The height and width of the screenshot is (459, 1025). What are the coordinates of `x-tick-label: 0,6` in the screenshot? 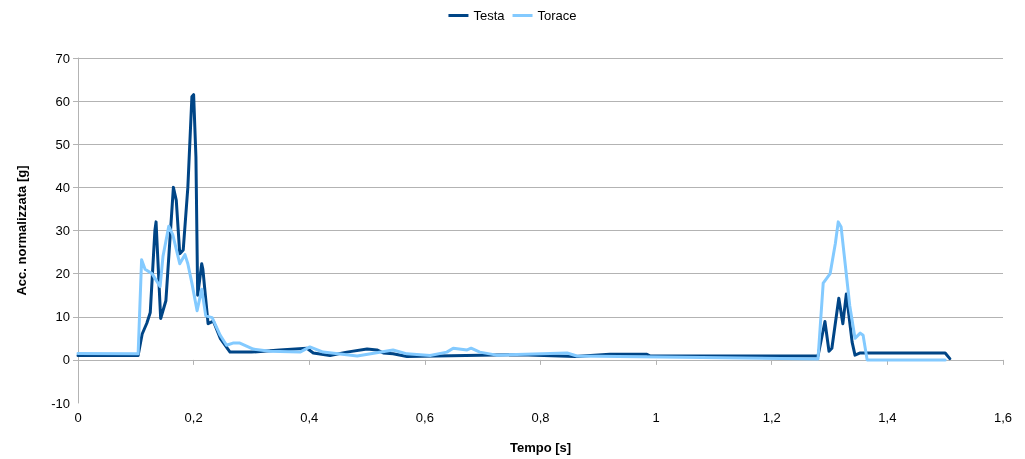 It's located at (424, 417).